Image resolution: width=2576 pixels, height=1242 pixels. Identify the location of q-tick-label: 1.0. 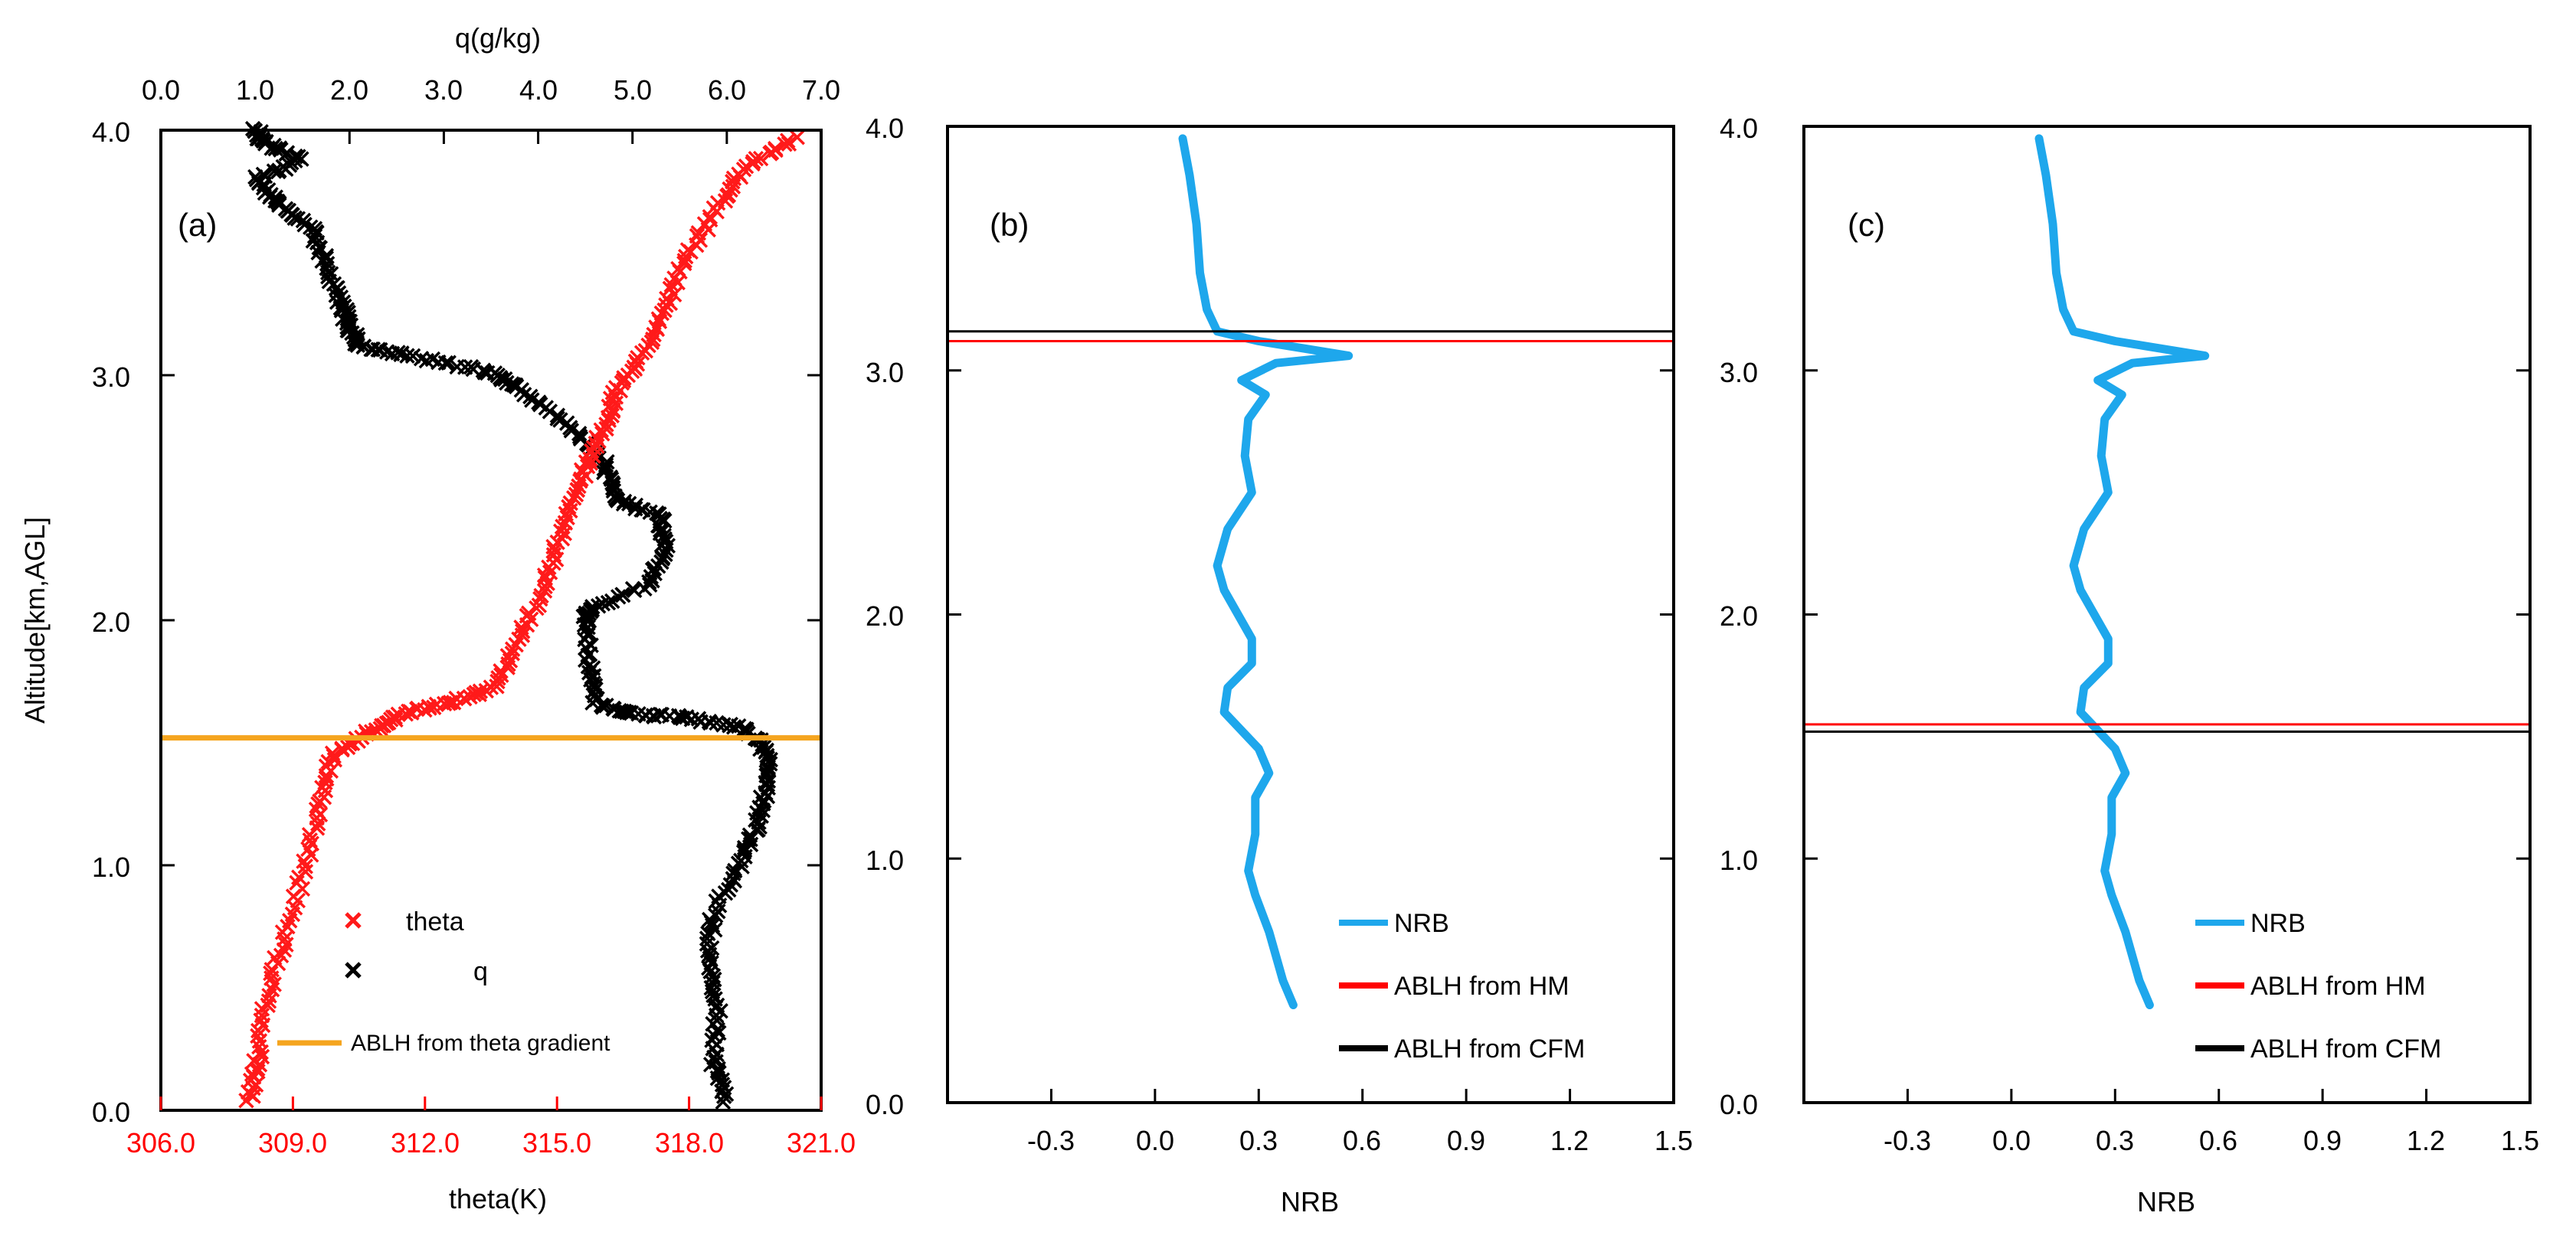
(255, 90).